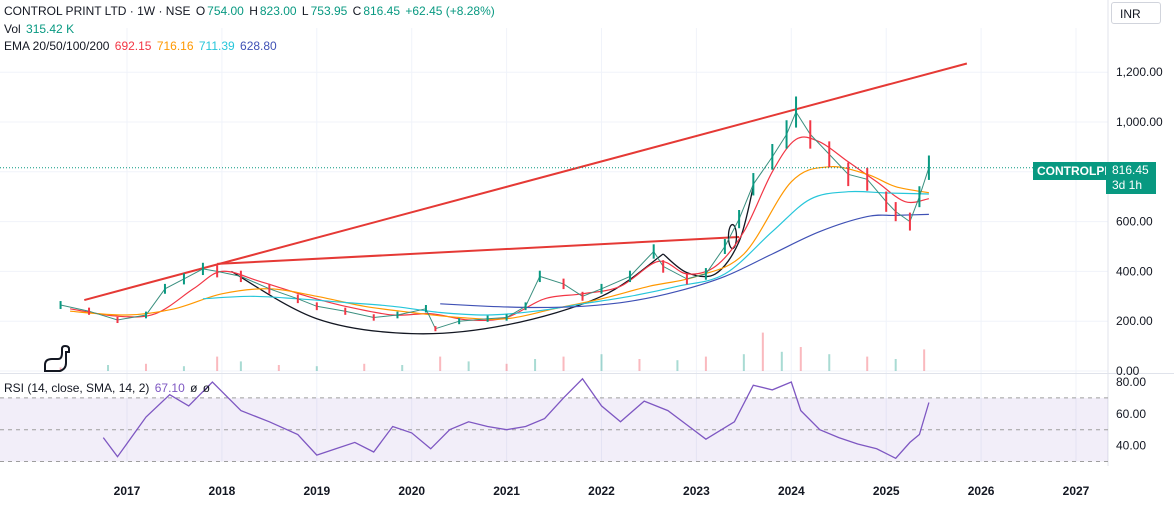  Describe the element at coordinates (981, 491) in the screenshot. I see `time-axis-label: 2026` at that location.